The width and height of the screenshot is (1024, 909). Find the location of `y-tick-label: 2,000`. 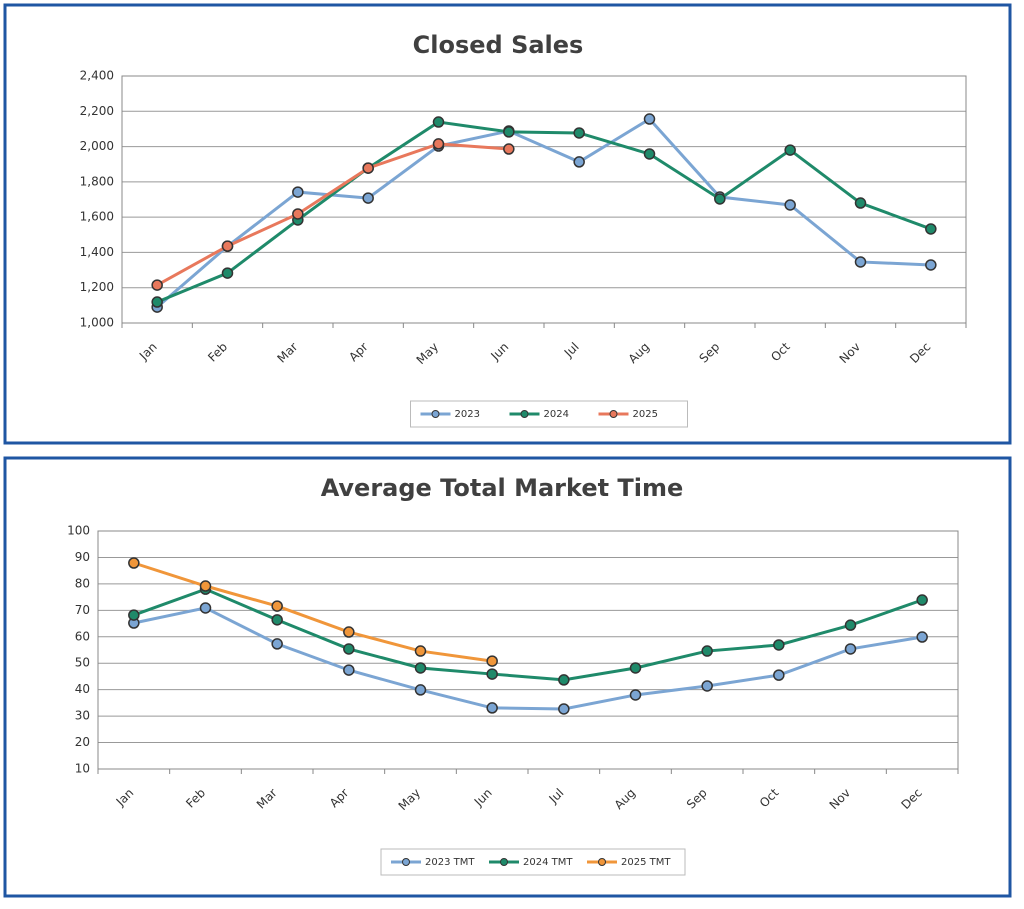

y-tick-label: 2,000 is located at coordinates (97, 146).